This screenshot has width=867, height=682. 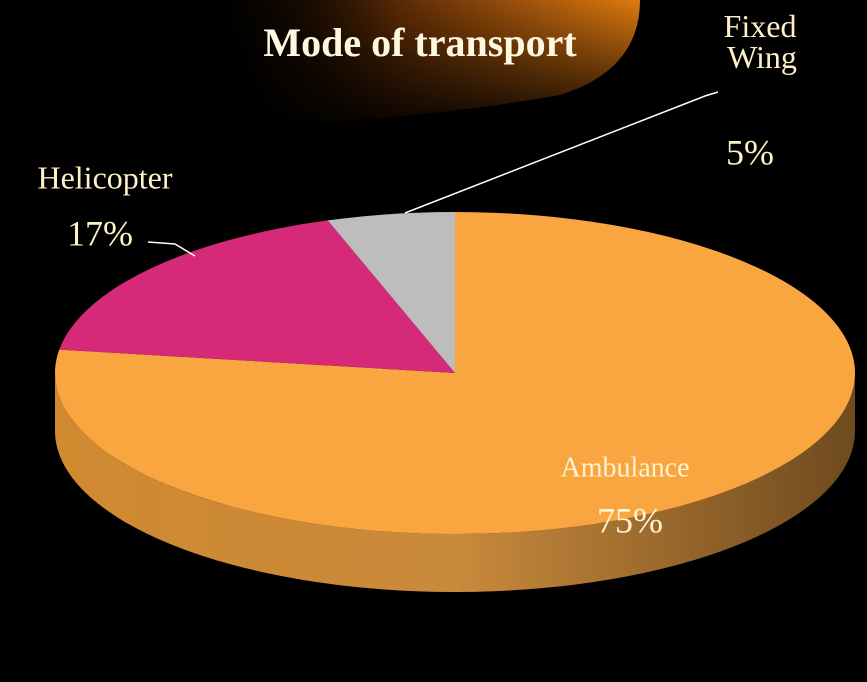 What do you see at coordinates (750, 152) in the screenshot?
I see `slice-value-label: 5%` at bounding box center [750, 152].